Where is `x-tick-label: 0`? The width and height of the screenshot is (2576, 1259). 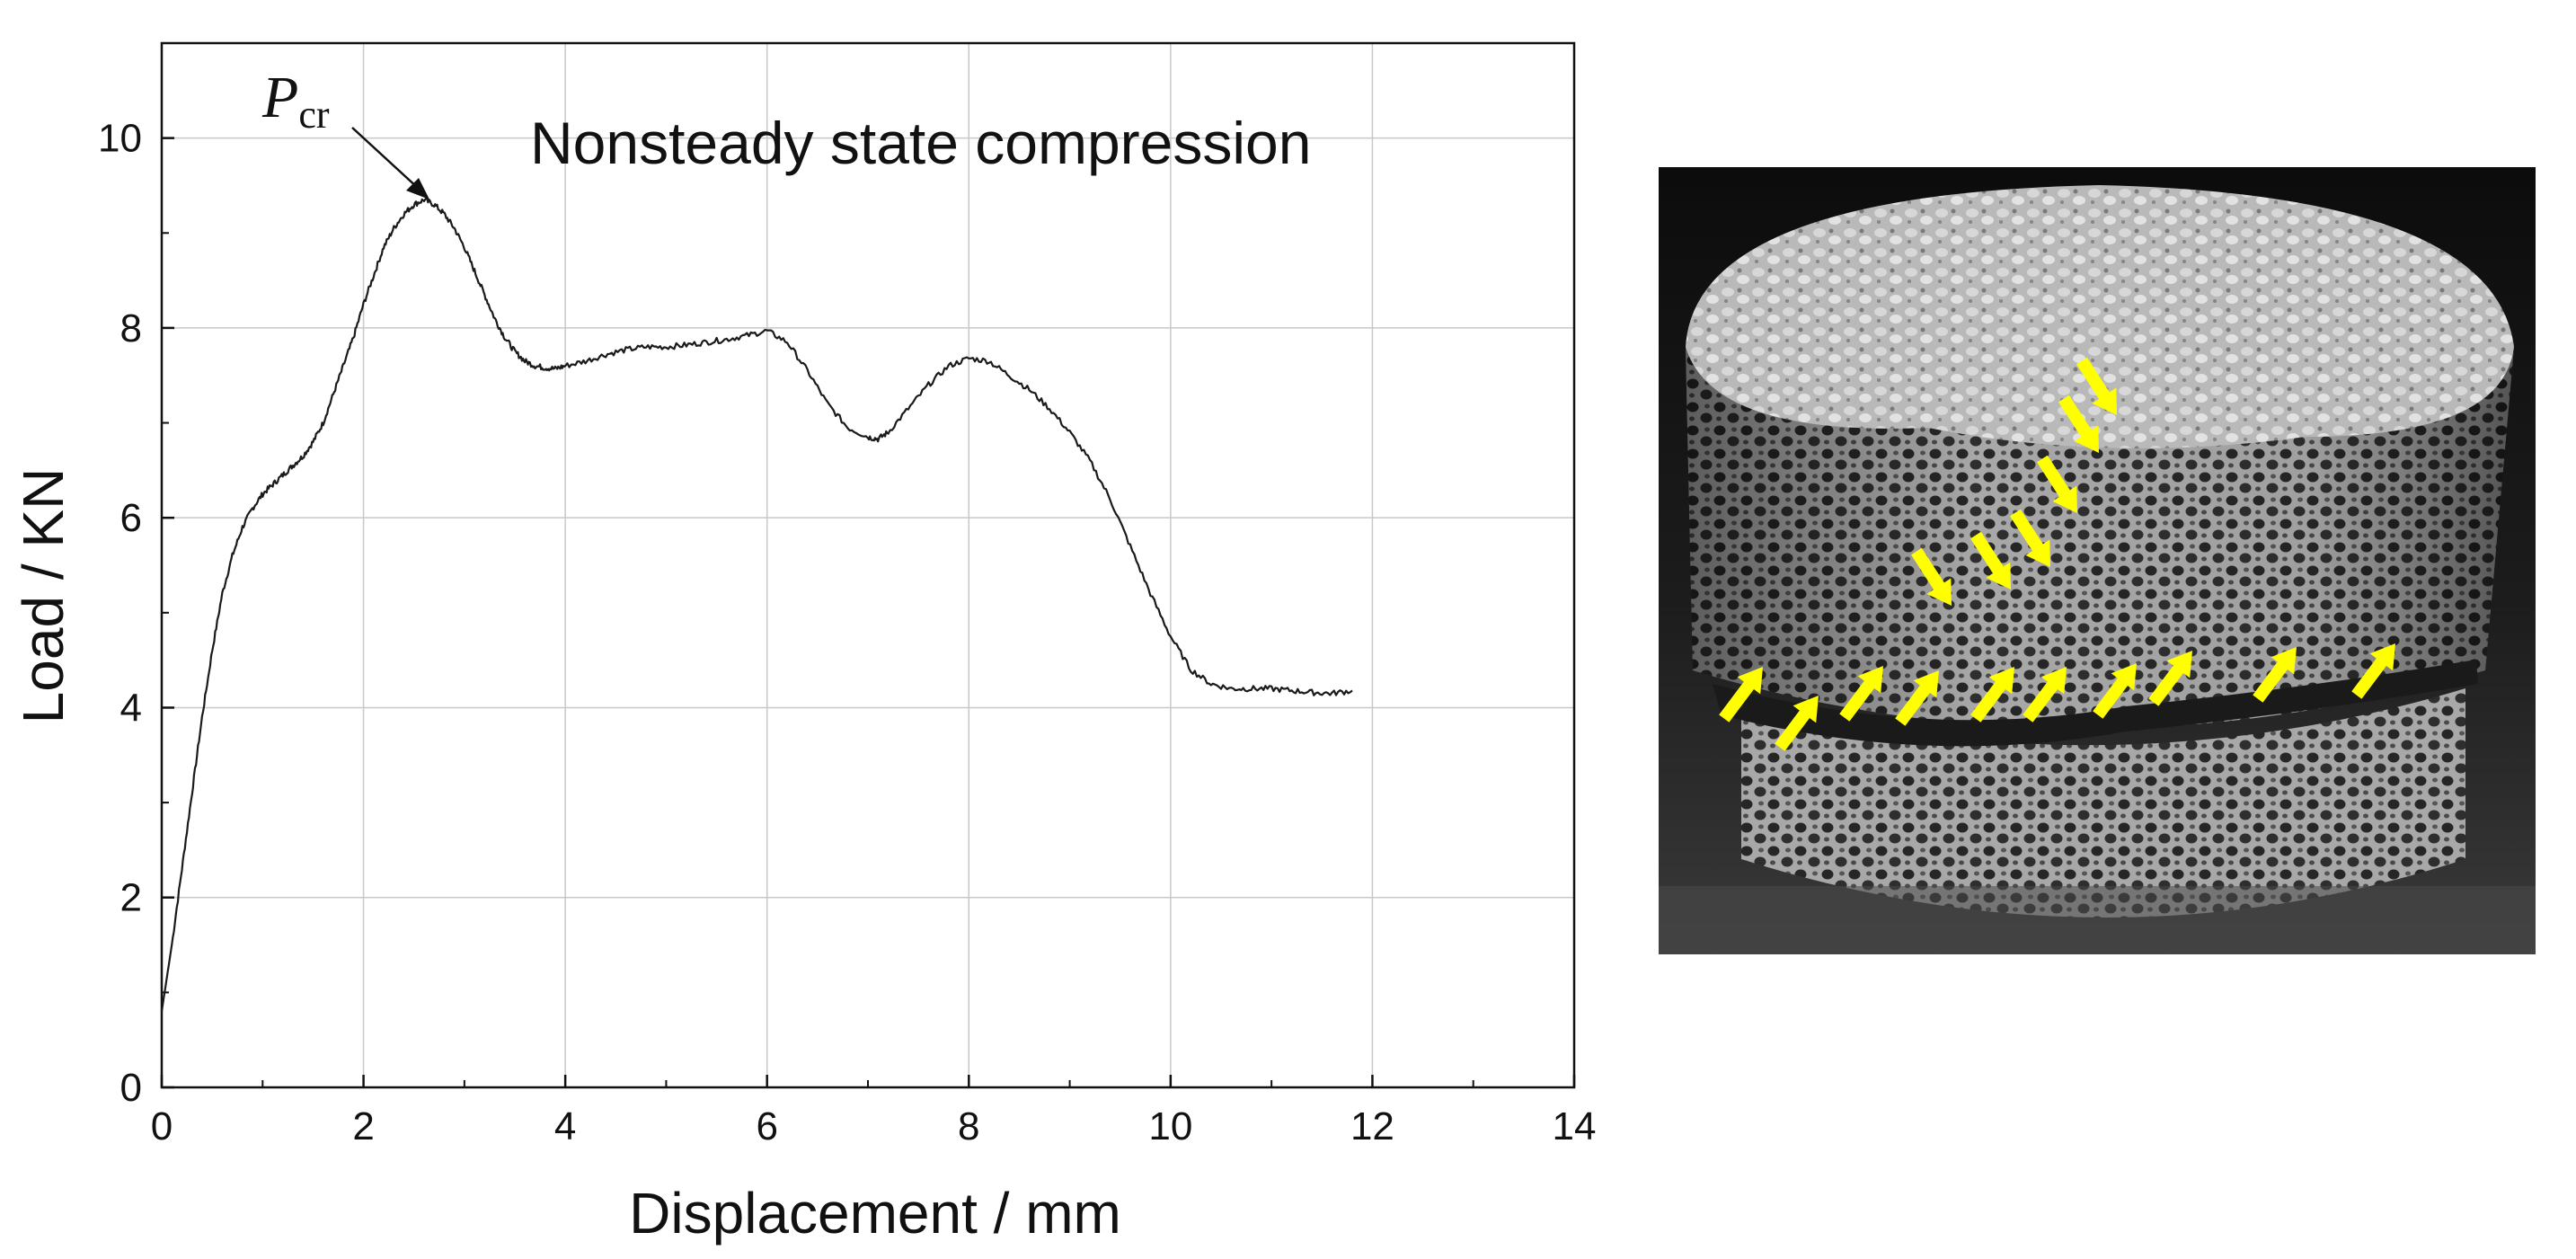 x-tick-label: 0 is located at coordinates (162, 1126).